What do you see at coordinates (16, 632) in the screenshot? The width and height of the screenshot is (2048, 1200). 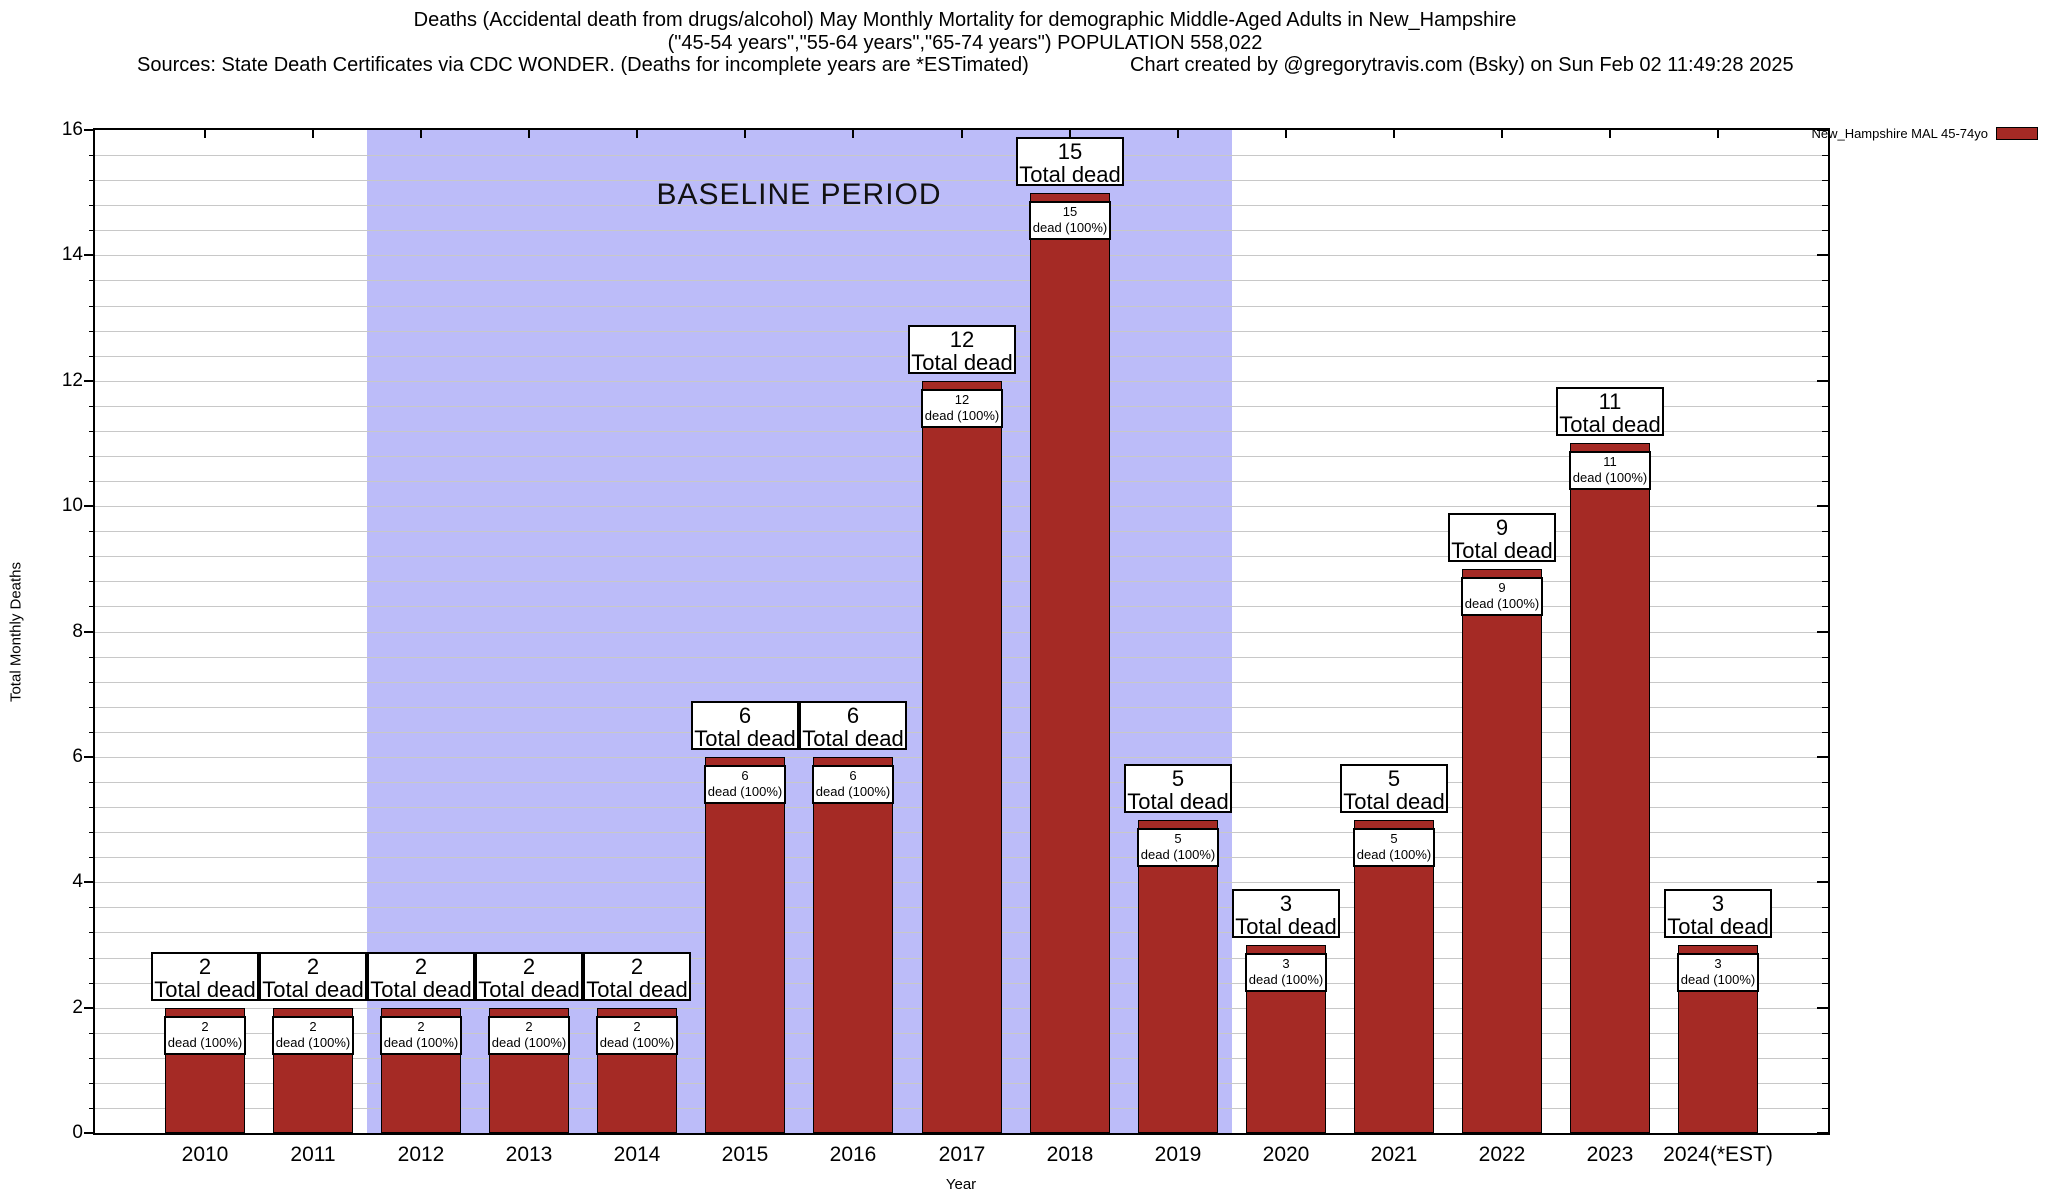 I see `y-axis-title: Total Monthly Deaths` at bounding box center [16, 632].